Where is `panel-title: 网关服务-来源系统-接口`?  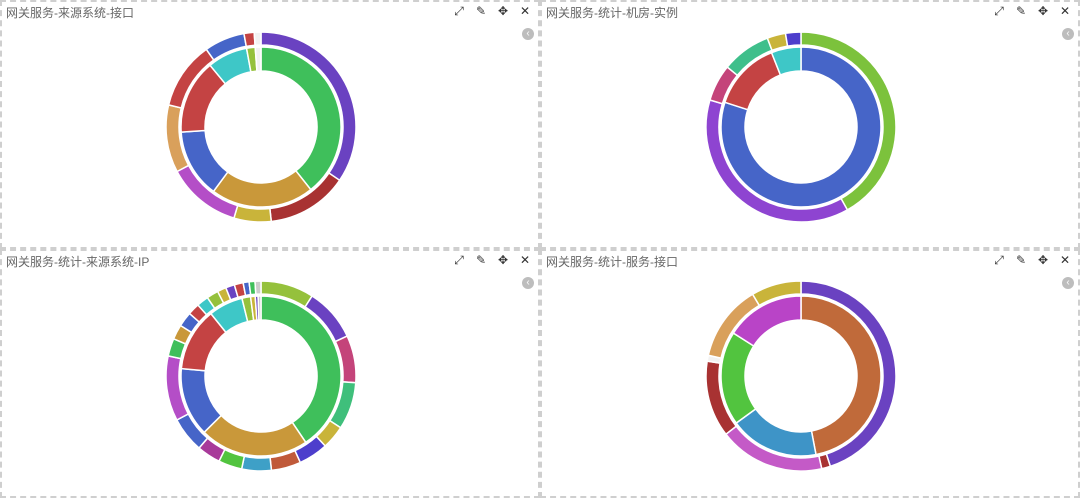
panel-title: 网关服务-来源系统-接口 is located at coordinates (70, 13).